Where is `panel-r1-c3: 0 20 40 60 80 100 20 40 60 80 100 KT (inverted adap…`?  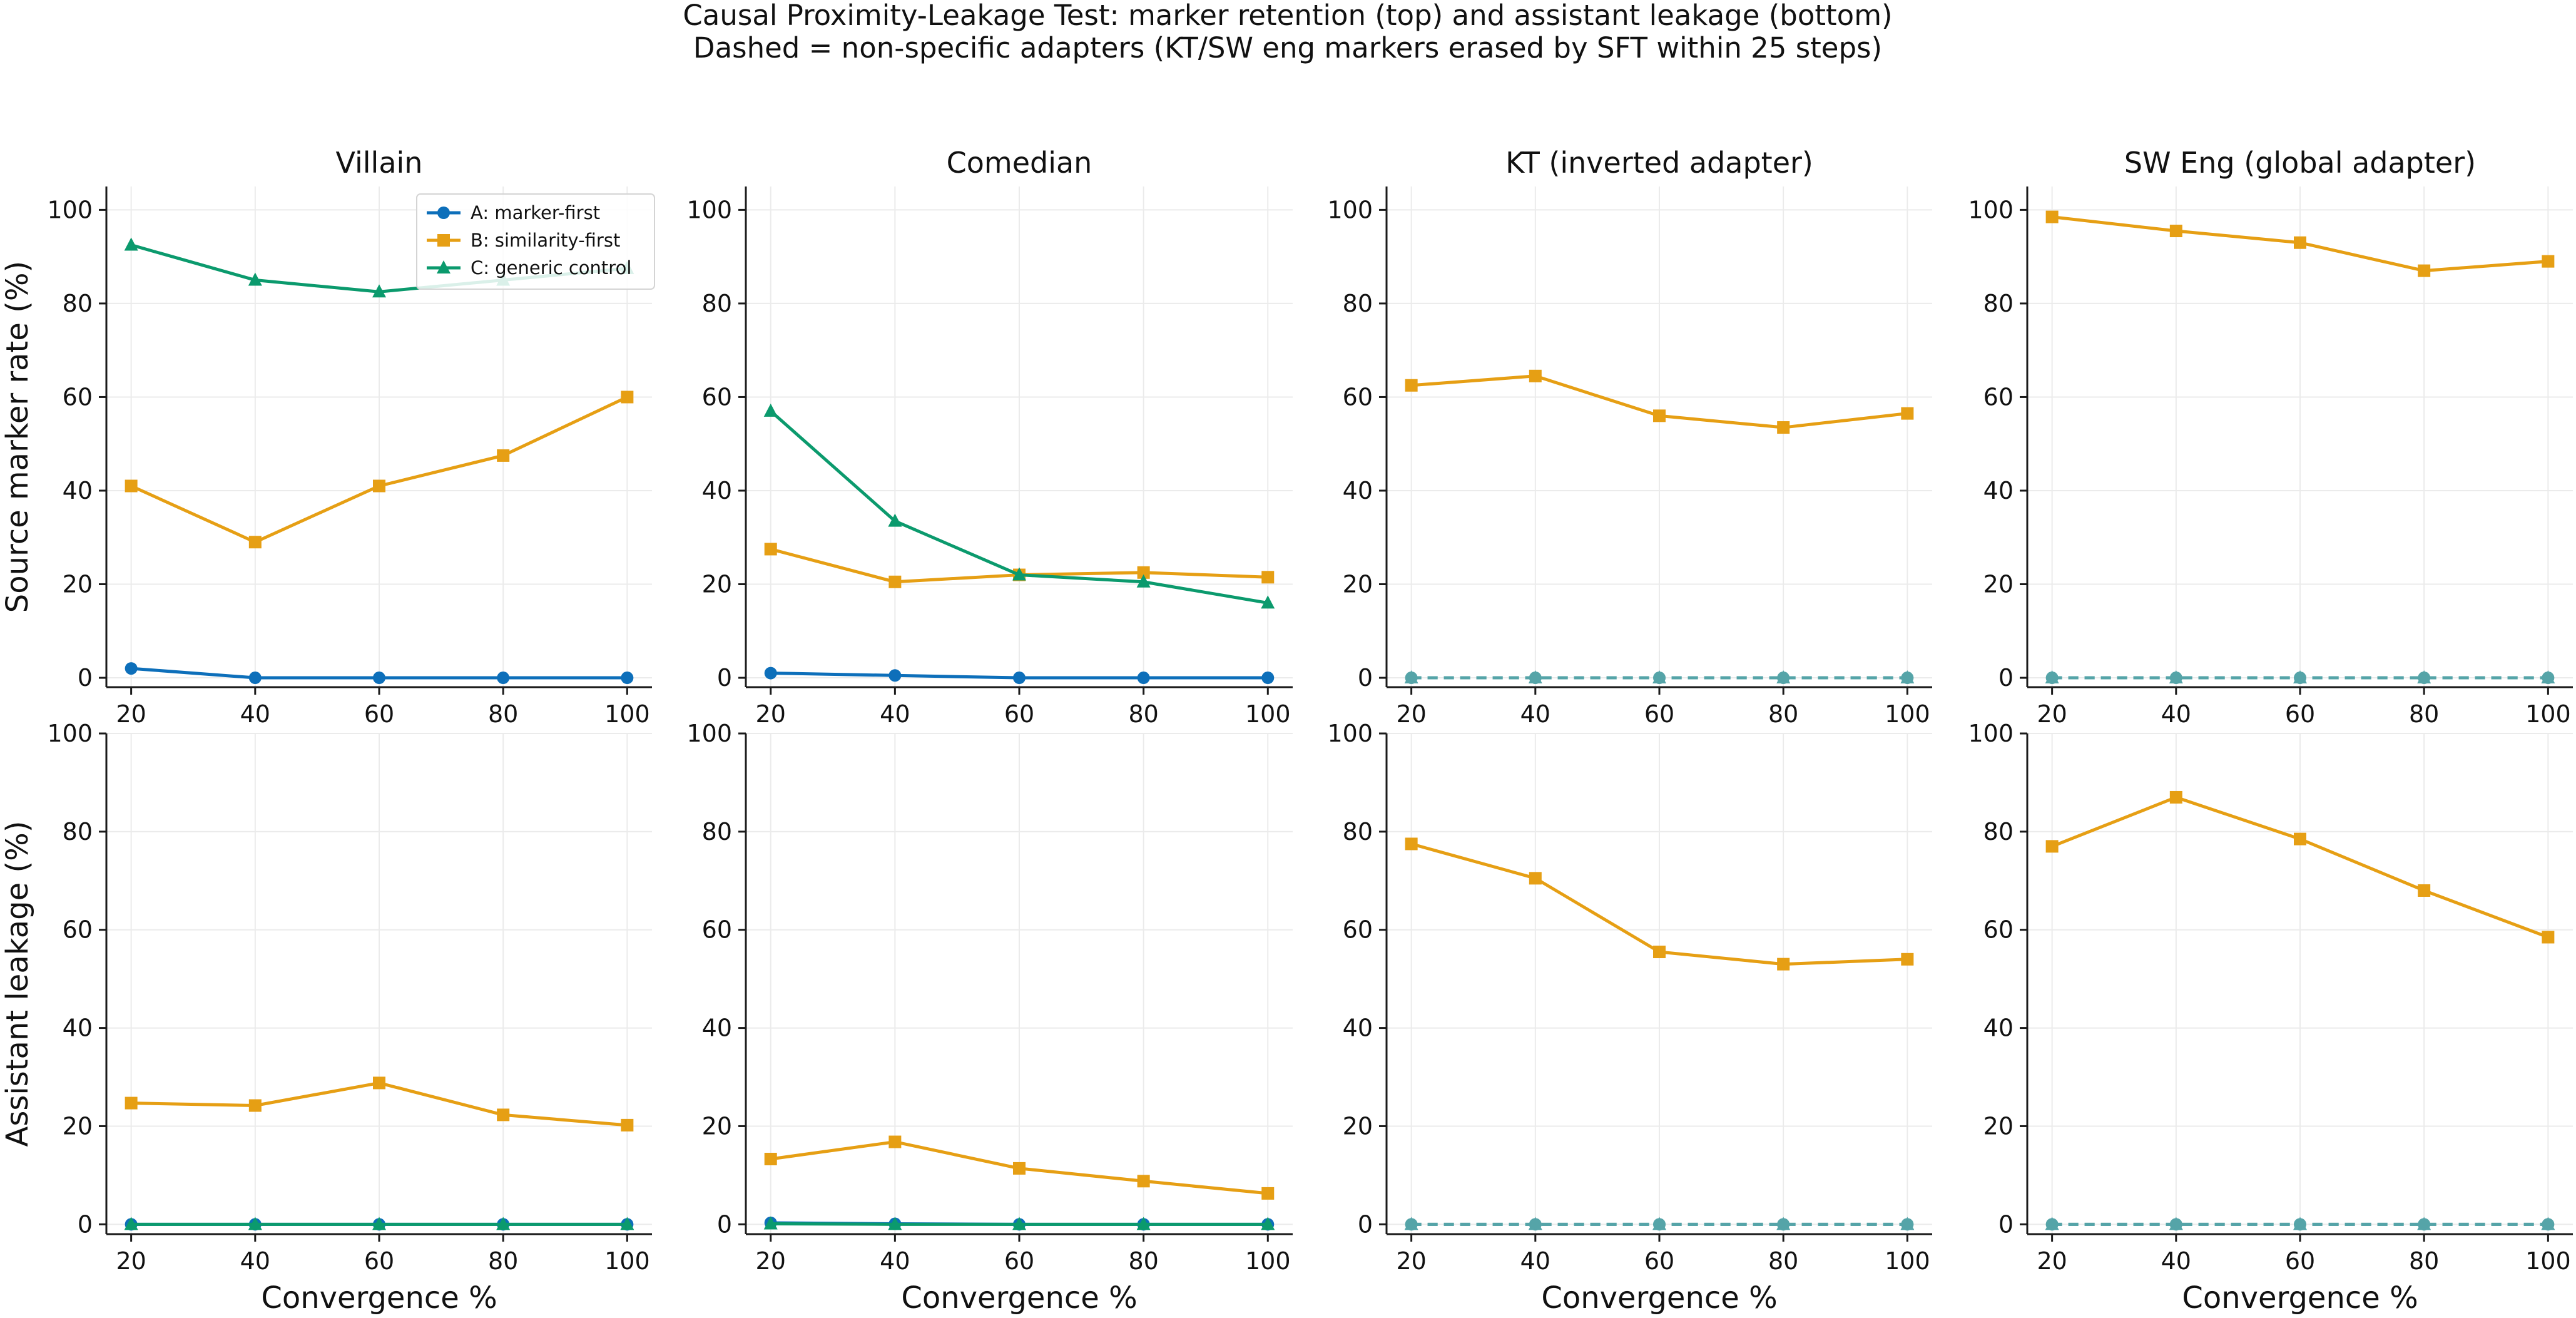
panel-r1-c3: 0 20 40 60 80 100 20 40 60 80 100 KT (inverted adap… is located at coordinates (1630, 437).